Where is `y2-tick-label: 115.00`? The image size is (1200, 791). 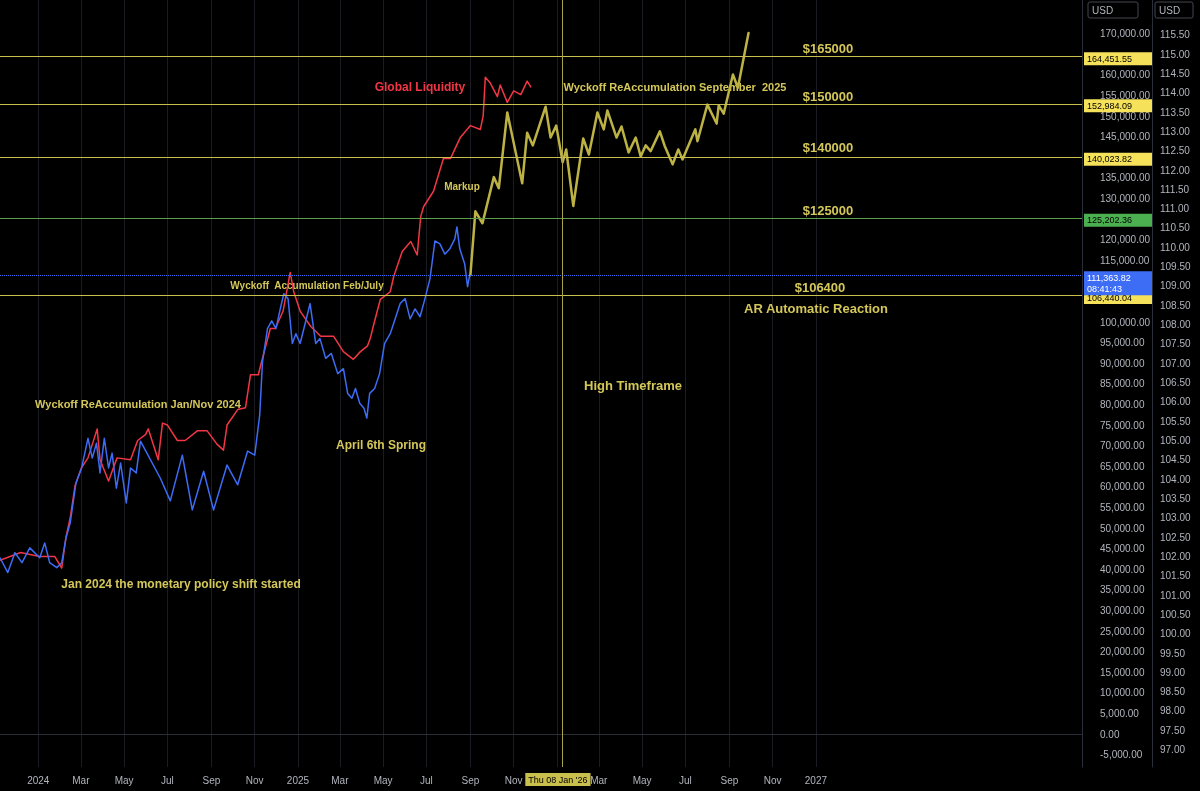 y2-tick-label: 115.00 is located at coordinates (1175, 54).